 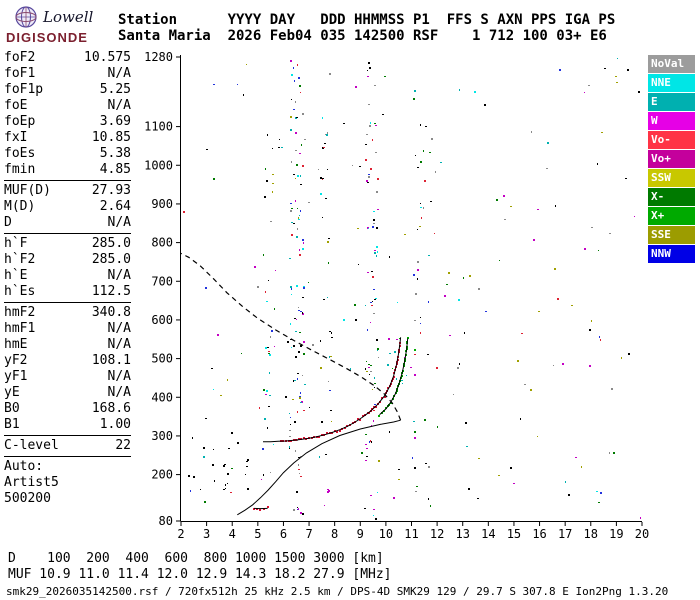 What do you see at coordinates (20, 169) in the screenshot?
I see `param-label: fmin` at bounding box center [20, 169].